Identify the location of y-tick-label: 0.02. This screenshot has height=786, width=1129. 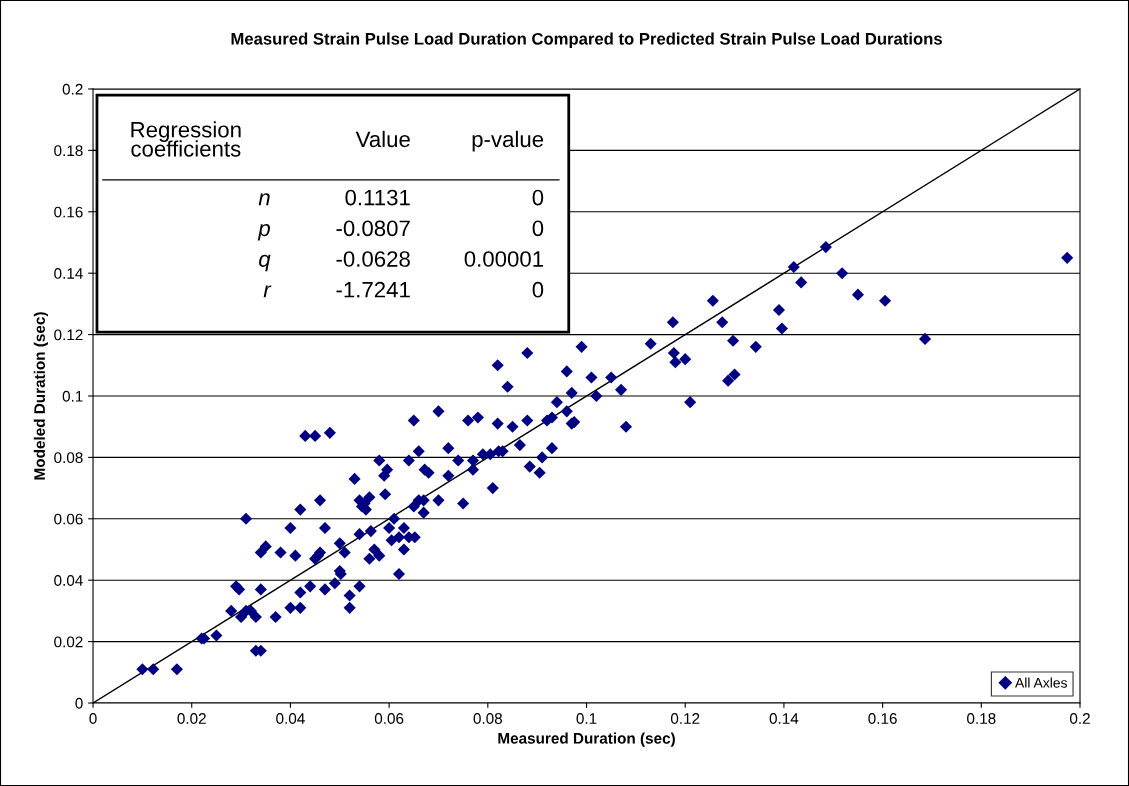
(68, 642).